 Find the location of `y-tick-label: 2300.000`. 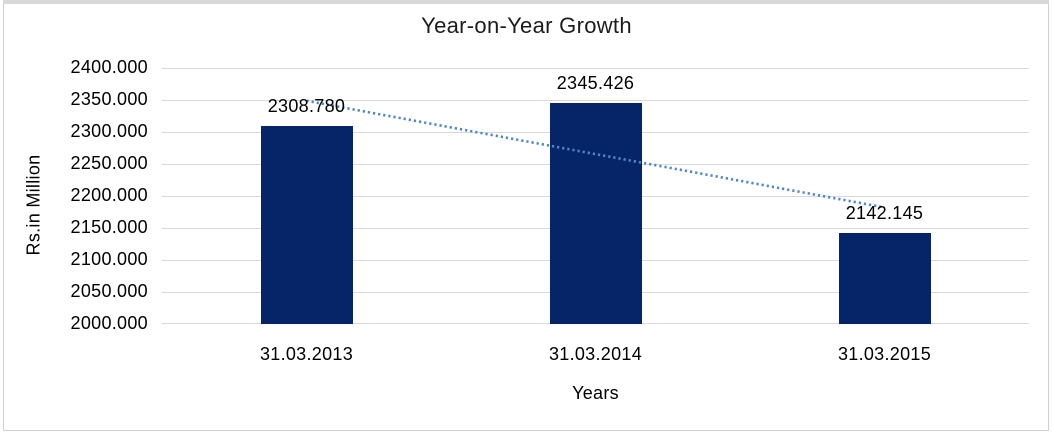

y-tick-label: 2300.000 is located at coordinates (109, 131).